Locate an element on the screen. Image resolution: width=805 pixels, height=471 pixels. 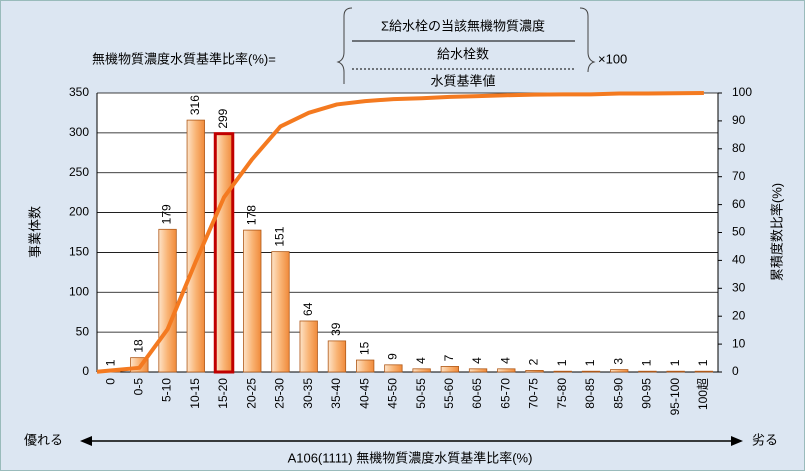
data-label: 316 is located at coordinates (195, 105).